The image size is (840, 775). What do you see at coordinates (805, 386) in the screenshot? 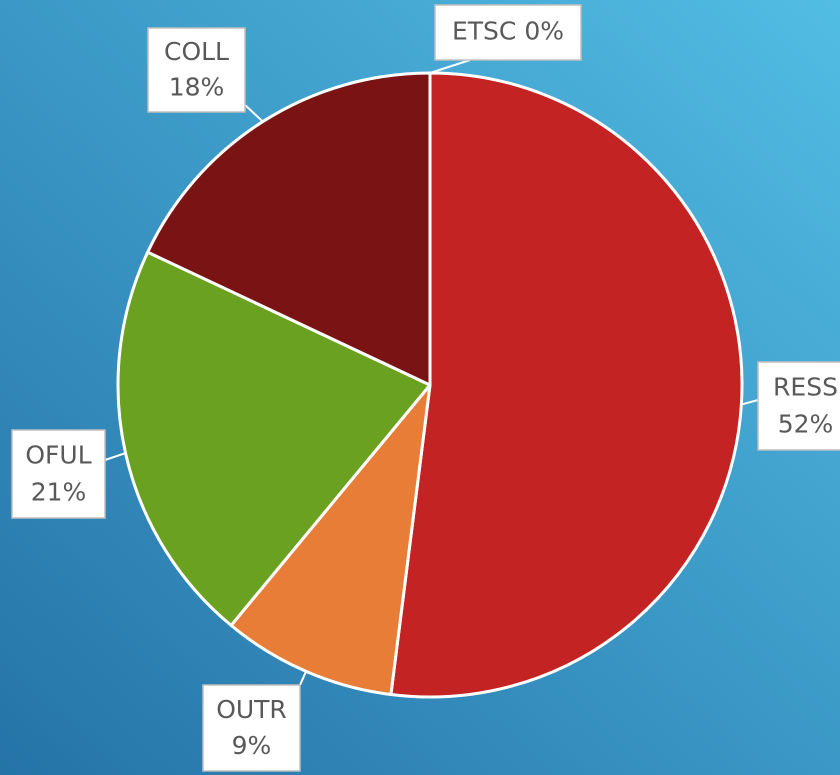
I see `category-label: RESS` at bounding box center [805, 386].